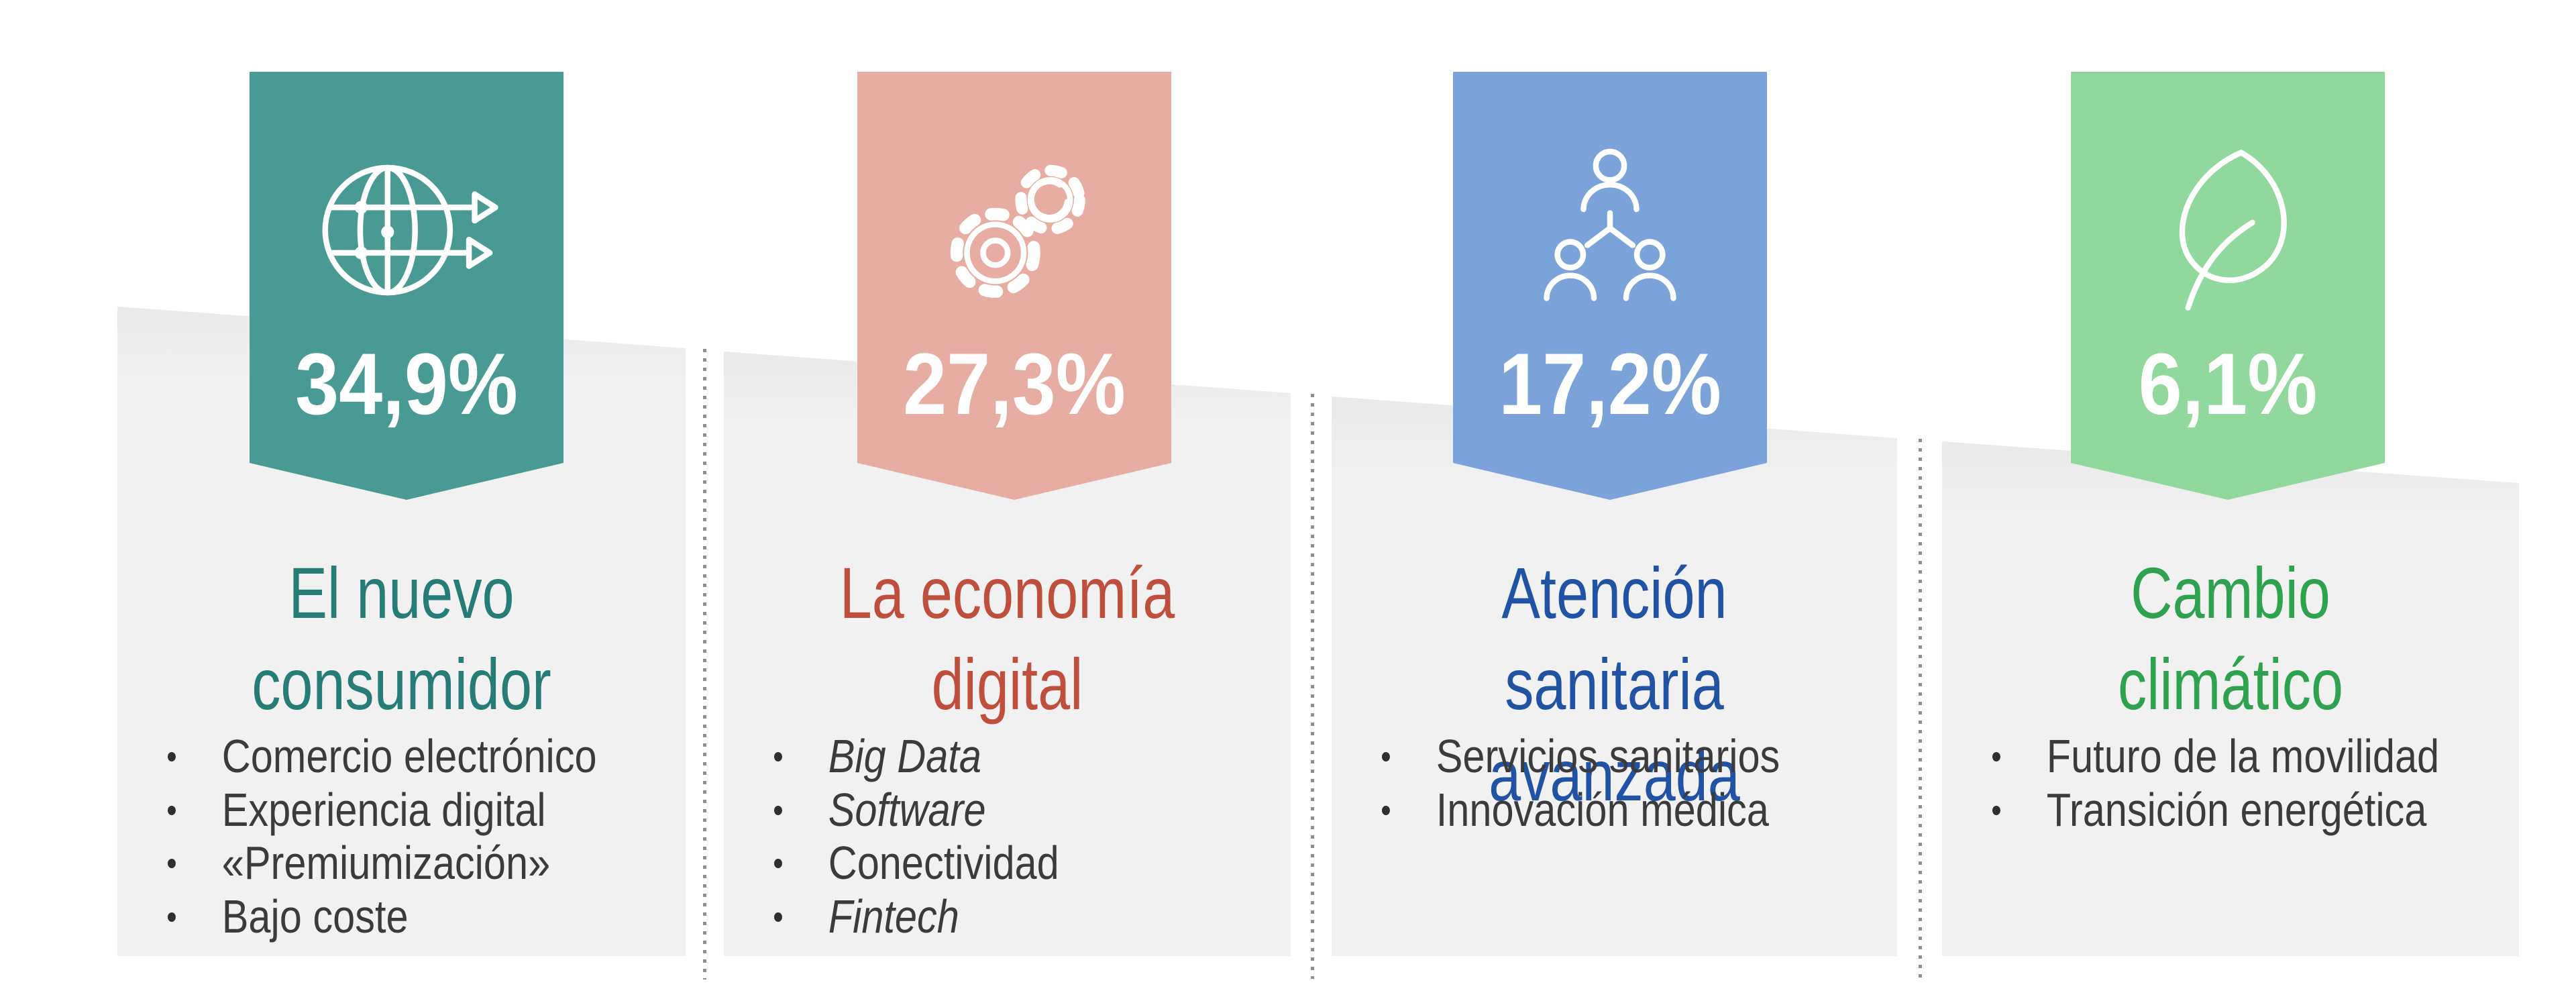 The height and width of the screenshot is (1003, 2576). What do you see at coordinates (1007, 638) in the screenshot?
I see `column-title-la-economia-digital: La economía digital` at bounding box center [1007, 638].